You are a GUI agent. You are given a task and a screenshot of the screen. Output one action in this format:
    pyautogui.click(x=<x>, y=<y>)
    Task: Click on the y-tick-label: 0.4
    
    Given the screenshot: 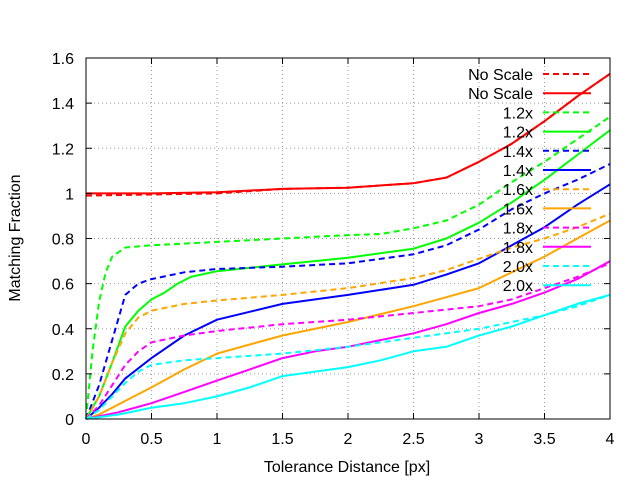 What is the action you would take?
    pyautogui.click(x=63, y=330)
    